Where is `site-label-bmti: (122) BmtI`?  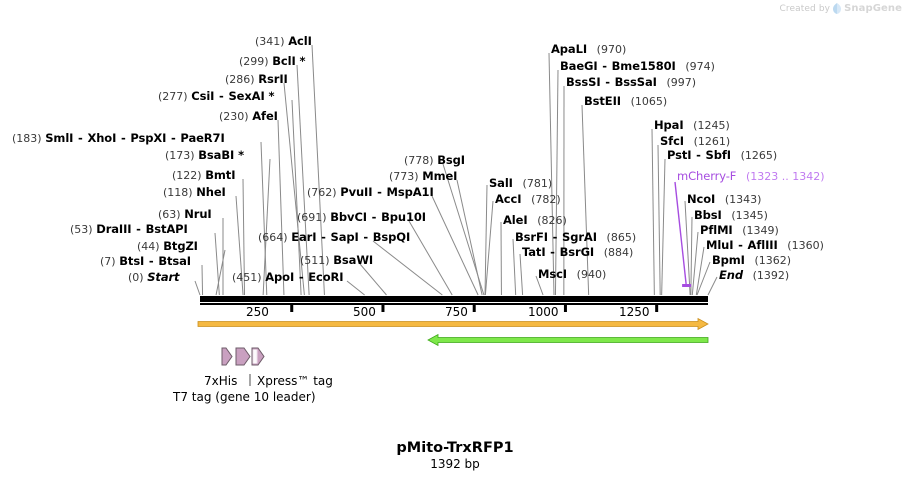 site-label-bmti: (122) BmtI is located at coordinates (203, 175).